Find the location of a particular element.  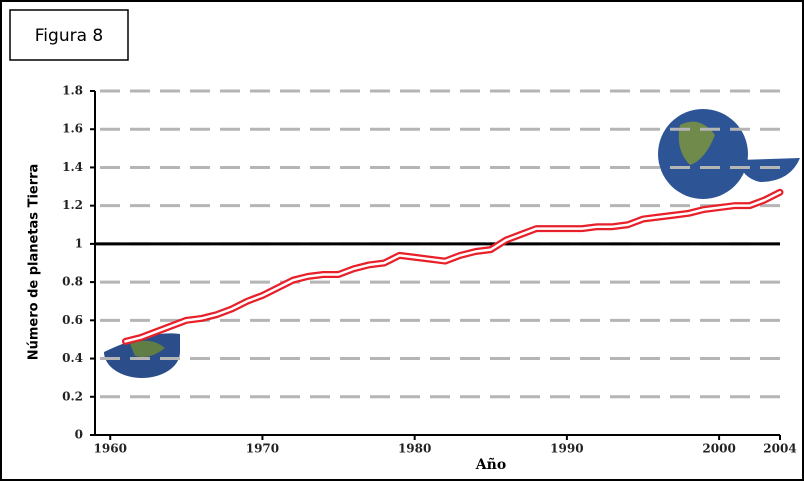

y-tick-label: 0.4 is located at coordinates (72, 358).